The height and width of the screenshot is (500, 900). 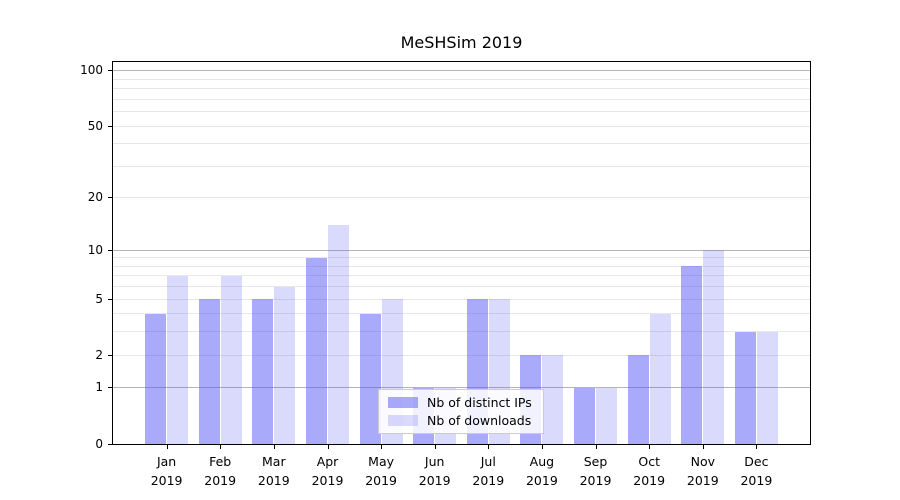 I want to click on legend-swatch-distinct-ips, so click(x=403, y=402).